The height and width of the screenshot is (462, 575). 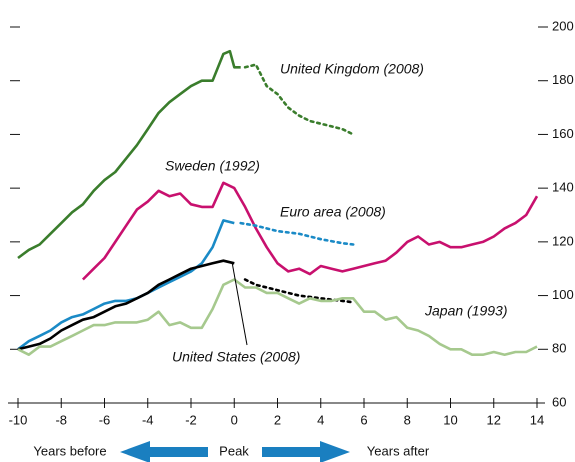 I want to click on arrow-left, so click(x=164, y=451).